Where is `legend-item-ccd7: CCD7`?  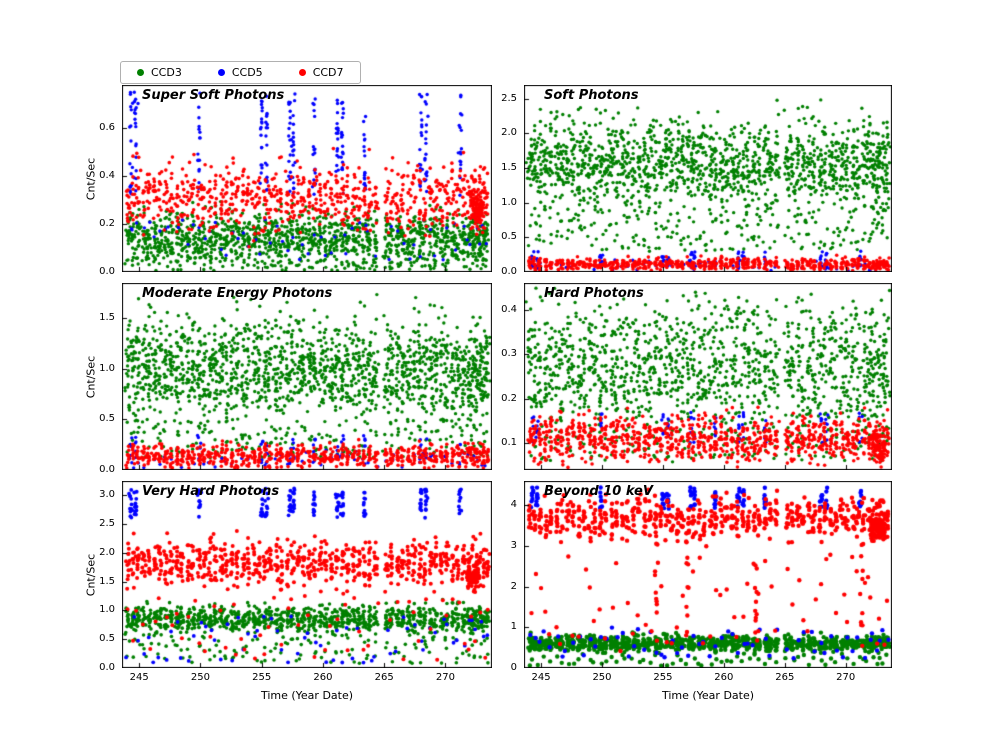 legend-item-ccd7: CCD7 is located at coordinates (321, 72).